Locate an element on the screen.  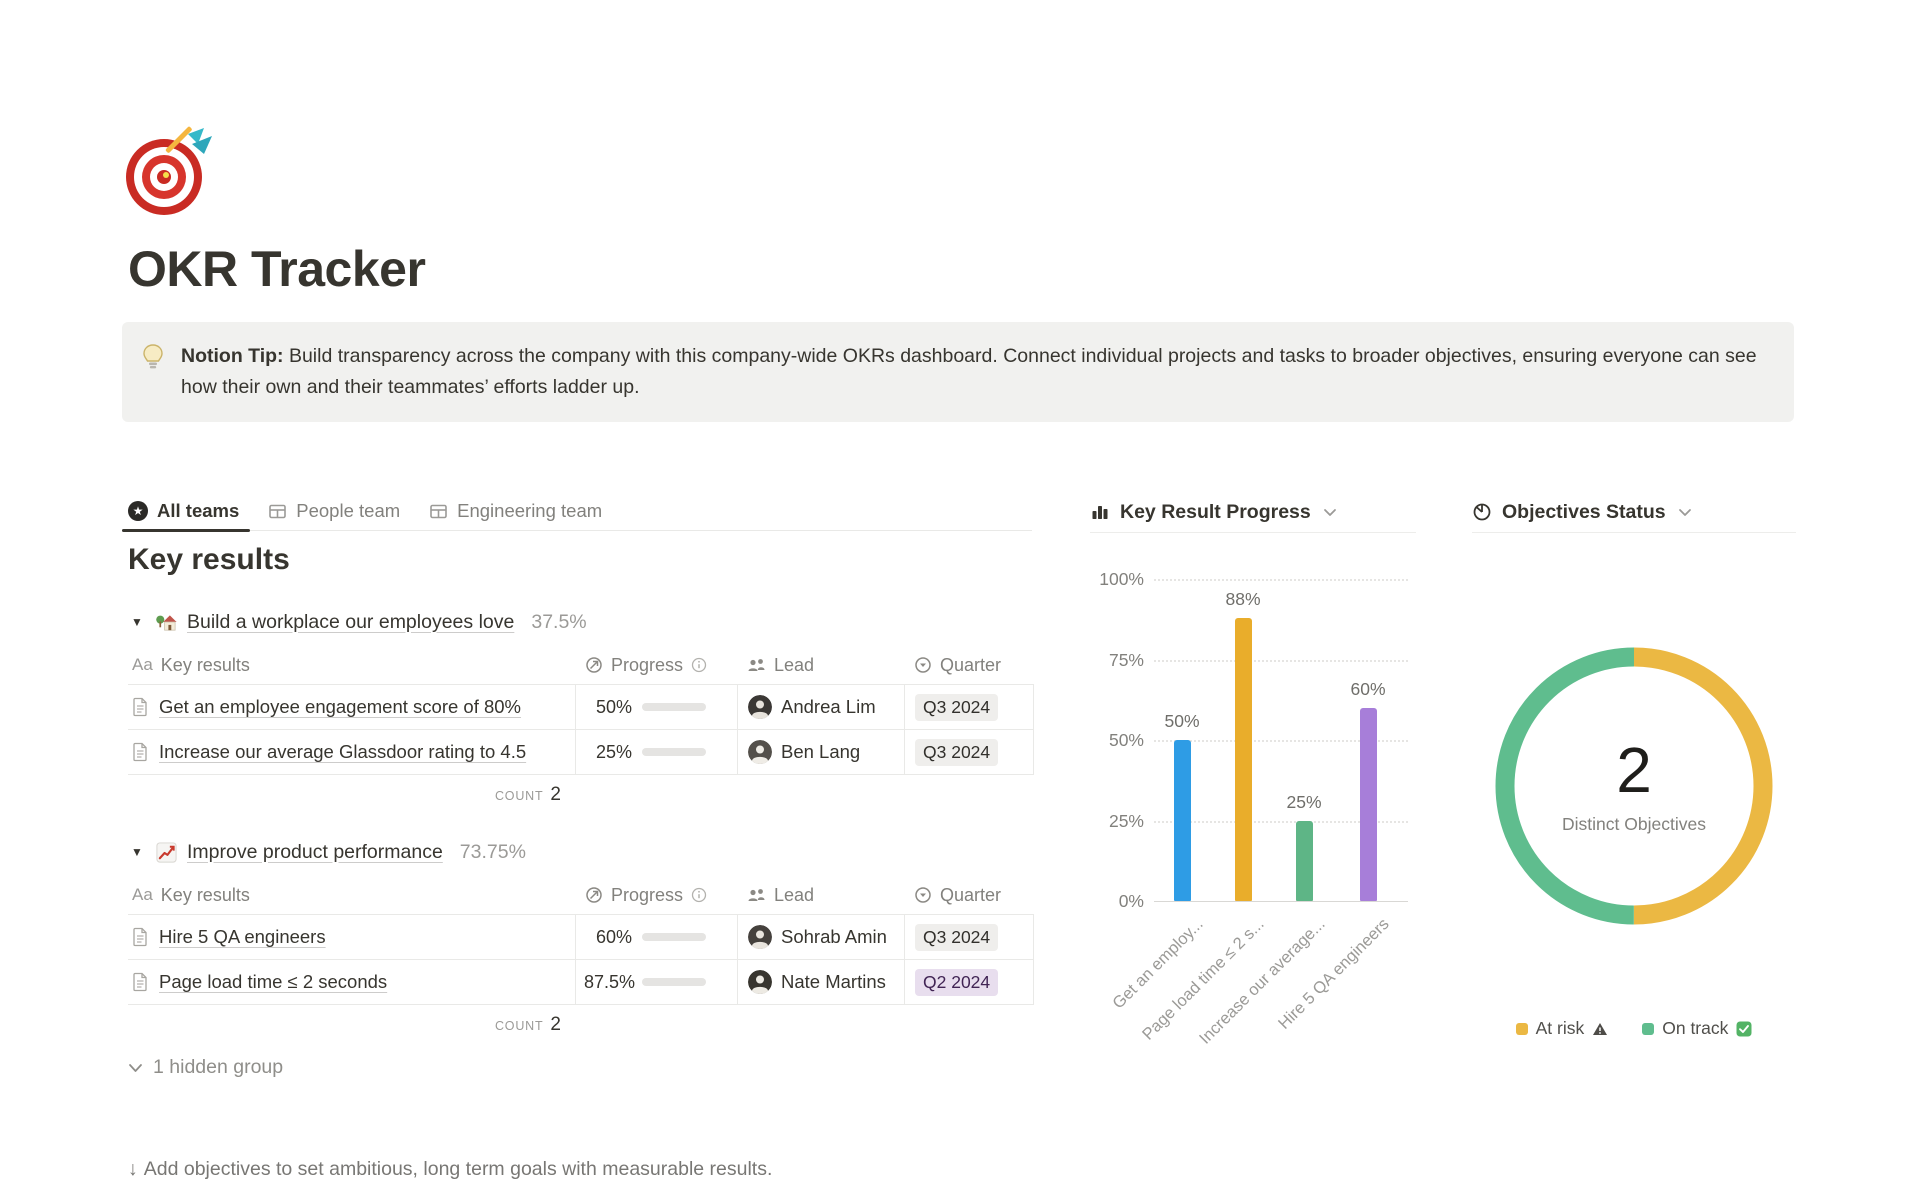
tab-people-team: People team is located at coordinates (334, 511).